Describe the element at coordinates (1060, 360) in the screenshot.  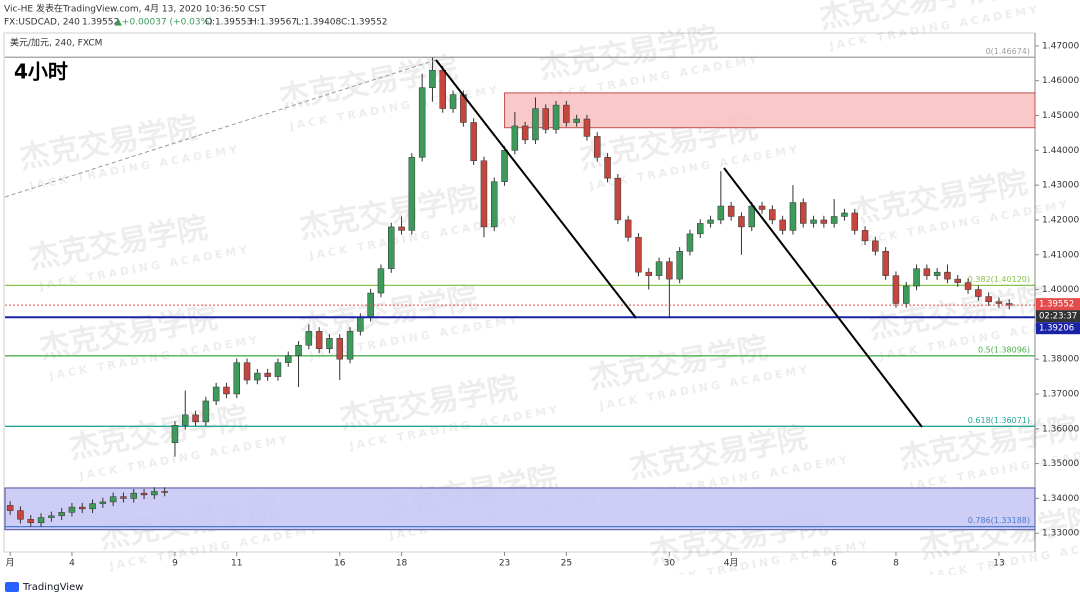
I see `y-tick-label: 1.38000` at that location.